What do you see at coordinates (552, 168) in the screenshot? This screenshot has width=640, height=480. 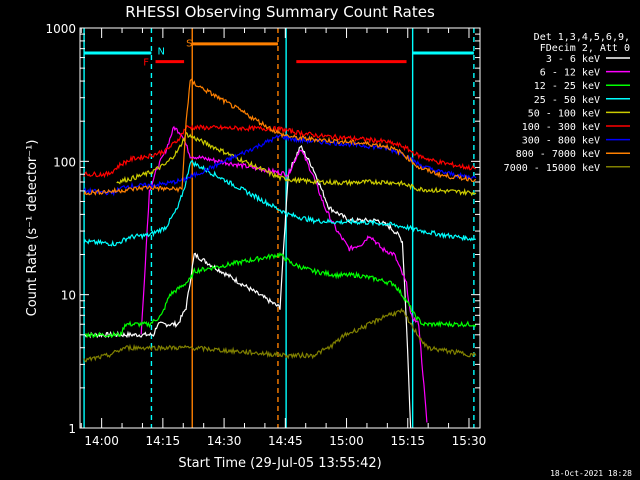 I see `legend-label: 7000 - 15000 keV` at bounding box center [552, 168].